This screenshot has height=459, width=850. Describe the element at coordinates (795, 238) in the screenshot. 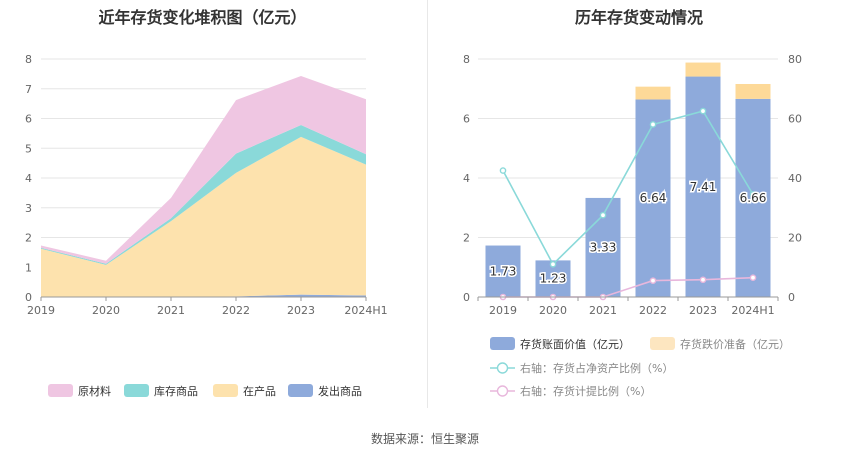

I see `right-y-tick-label: 20` at that location.